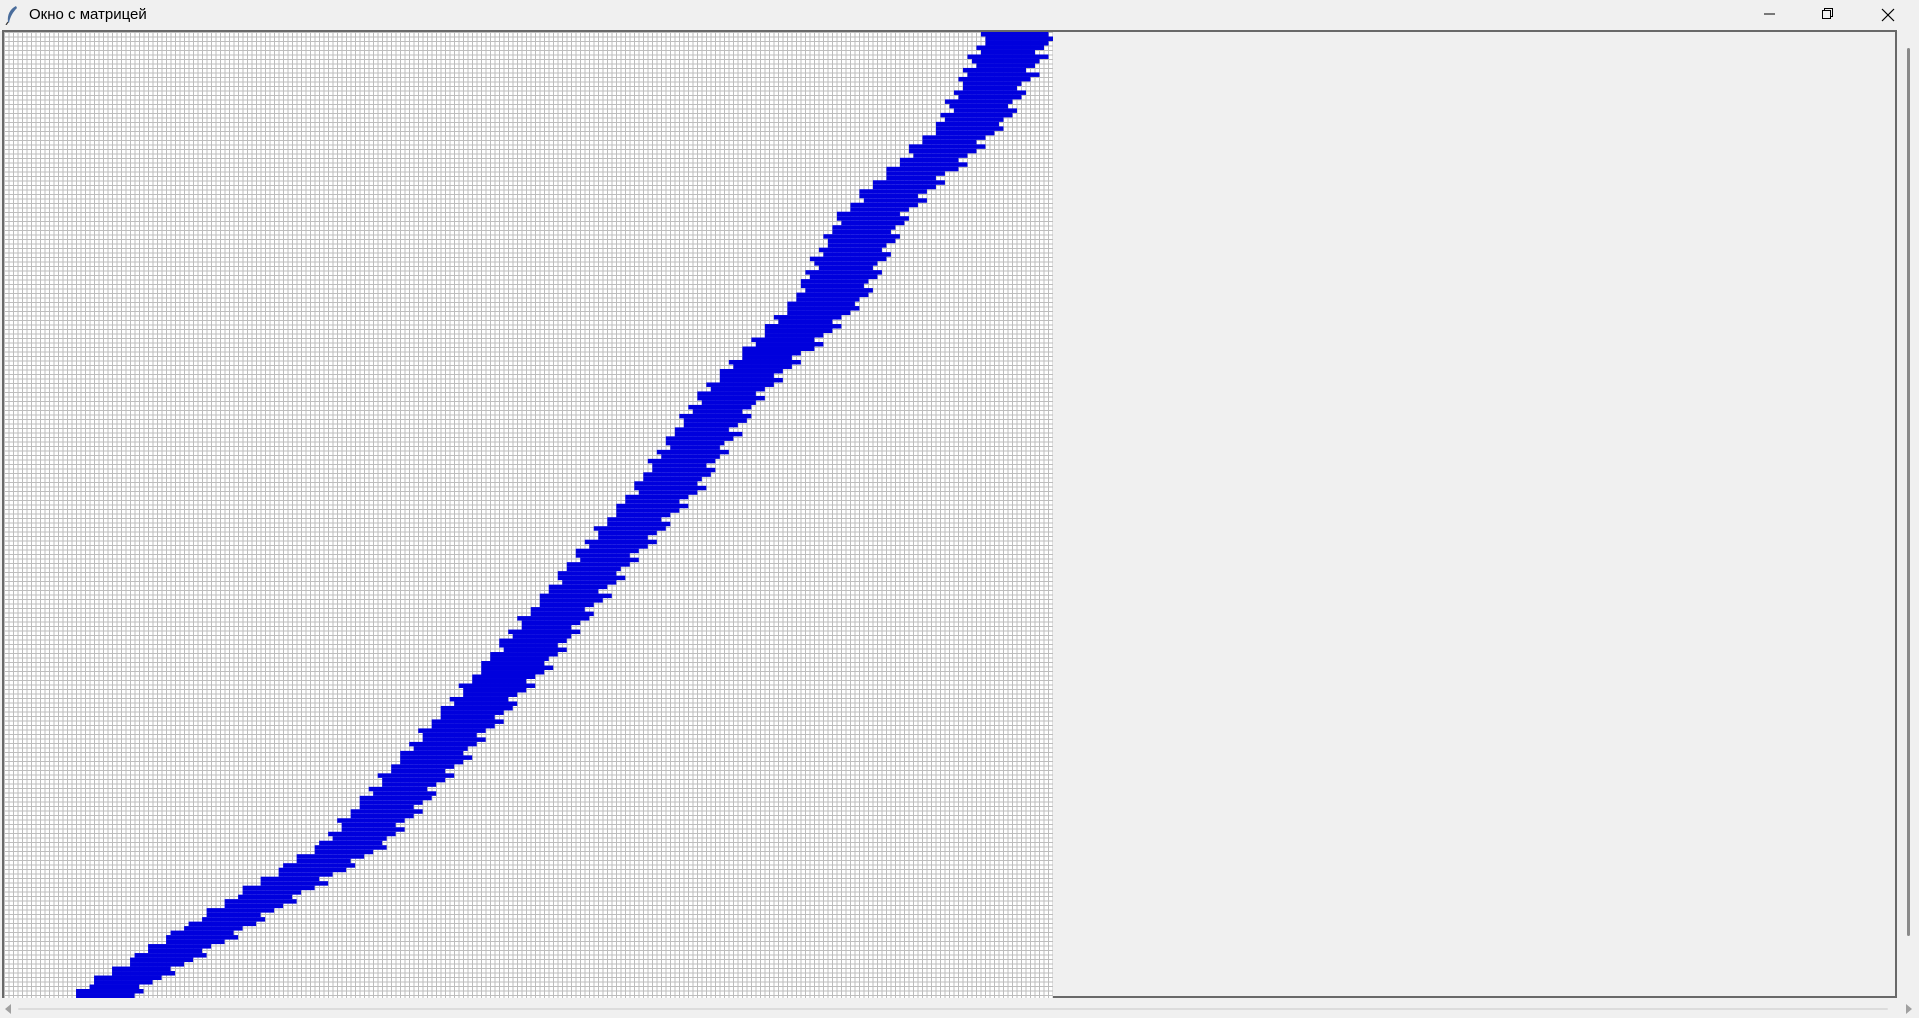 The width and height of the screenshot is (1919, 1018). Describe the element at coordinates (953, 1009) in the screenshot. I see `horizontal-scroll-thumb` at that location.